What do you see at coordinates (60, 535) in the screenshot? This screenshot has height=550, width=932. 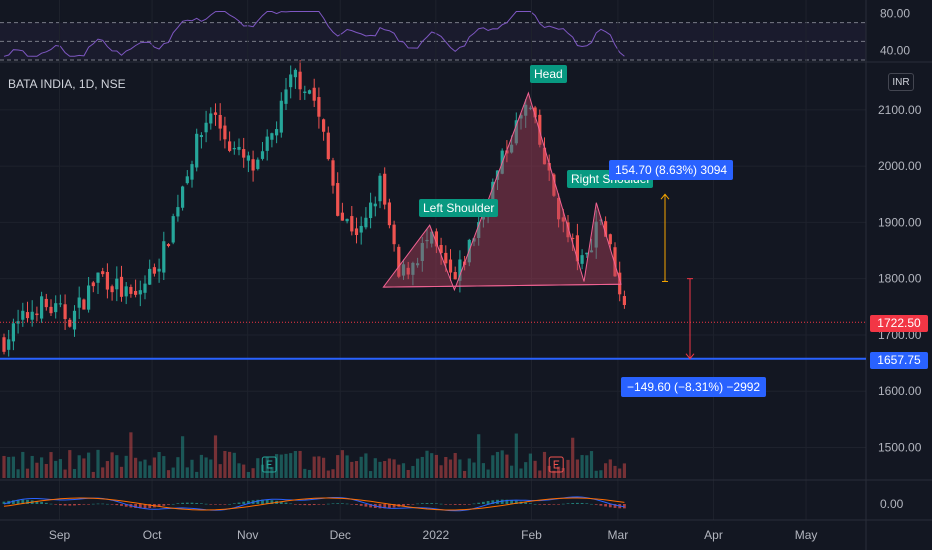 I see `time-tick-label: Sep` at bounding box center [60, 535].